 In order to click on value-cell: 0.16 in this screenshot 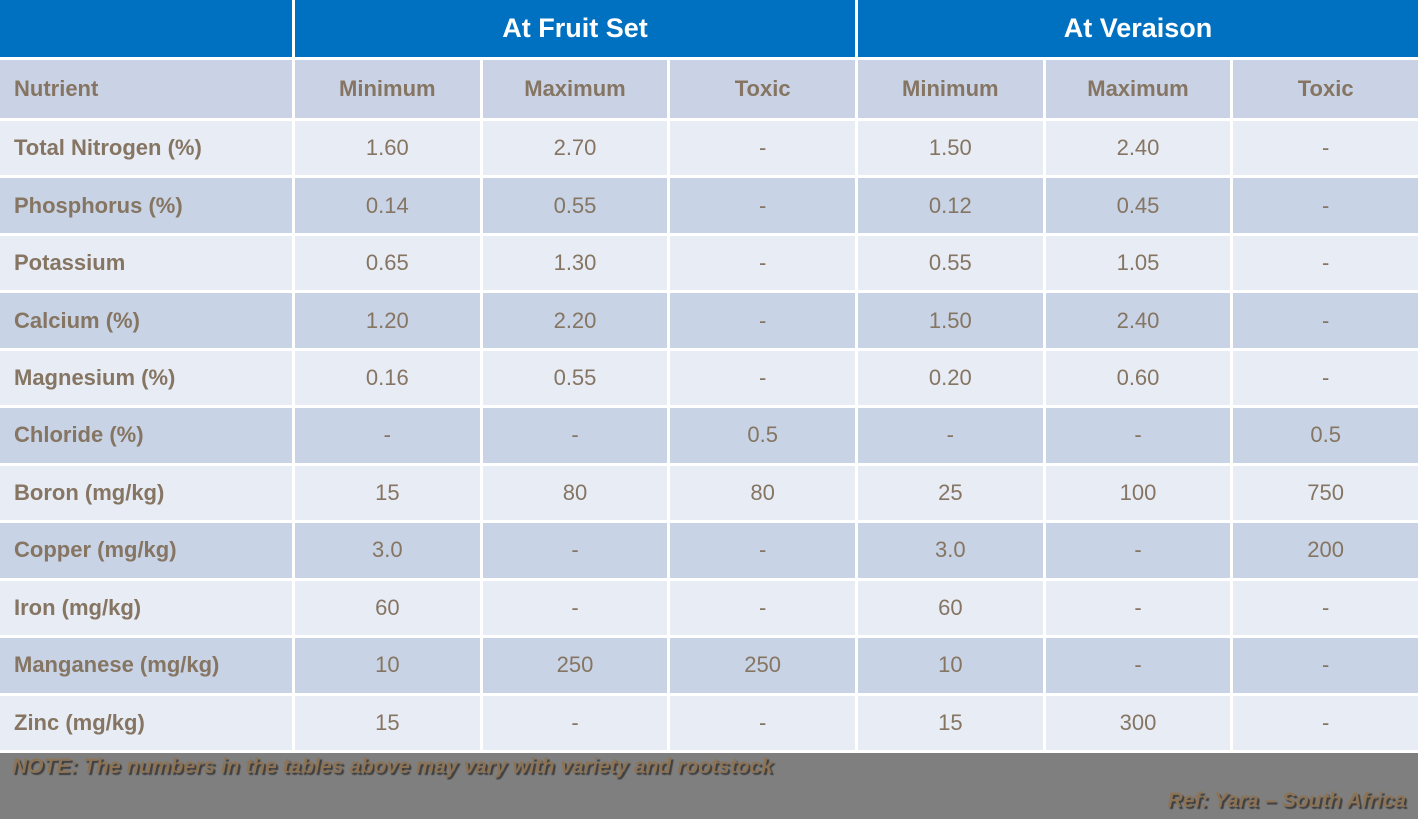, I will do `click(387, 378)`.